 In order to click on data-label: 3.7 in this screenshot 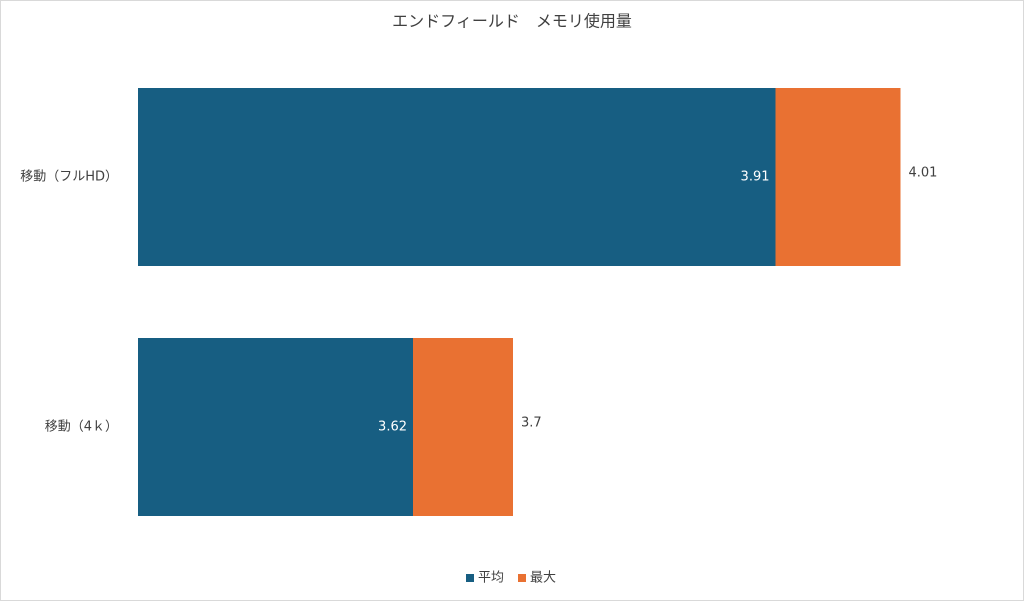, I will do `click(531, 423)`.